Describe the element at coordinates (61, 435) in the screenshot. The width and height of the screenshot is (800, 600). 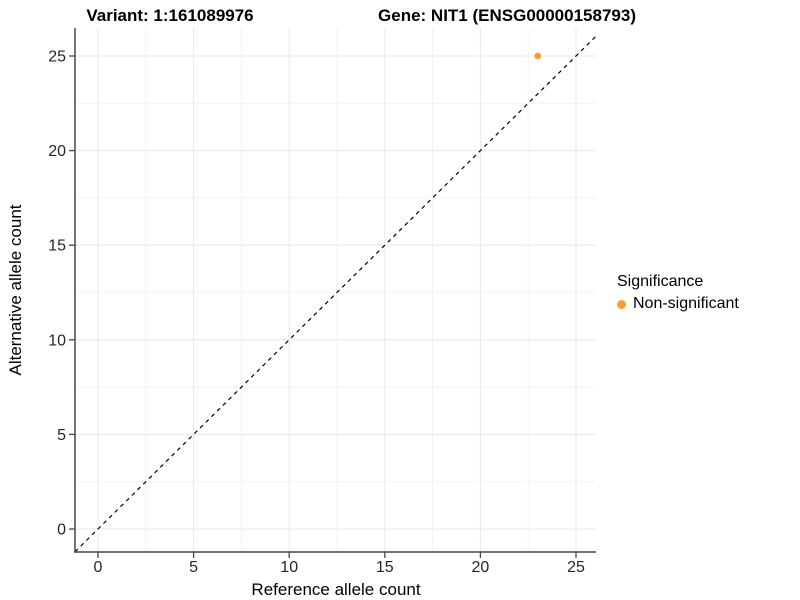
I see `y-tick-label: 5` at that location.